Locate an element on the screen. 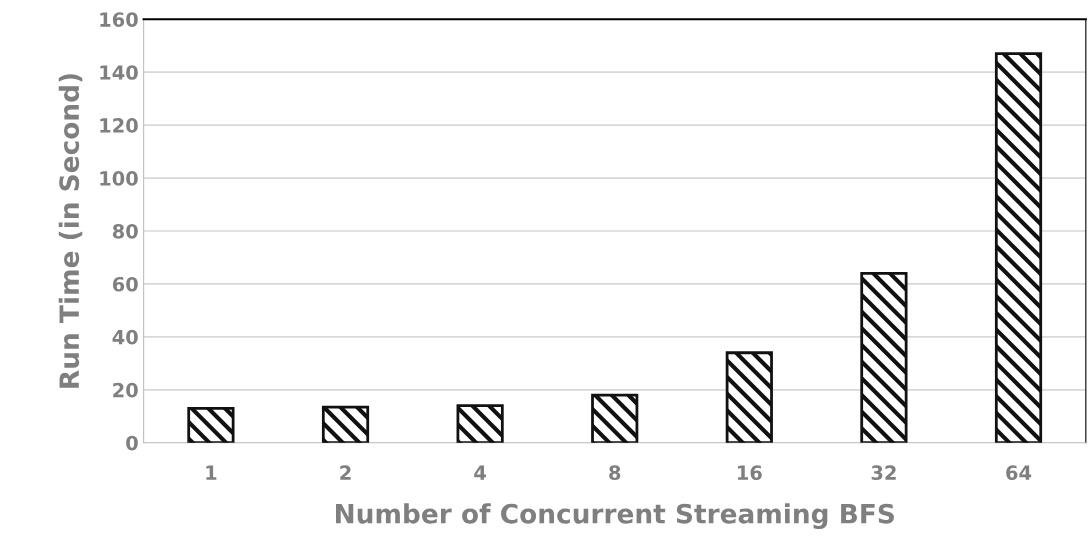  x-tick-label: 2 is located at coordinates (345, 472).